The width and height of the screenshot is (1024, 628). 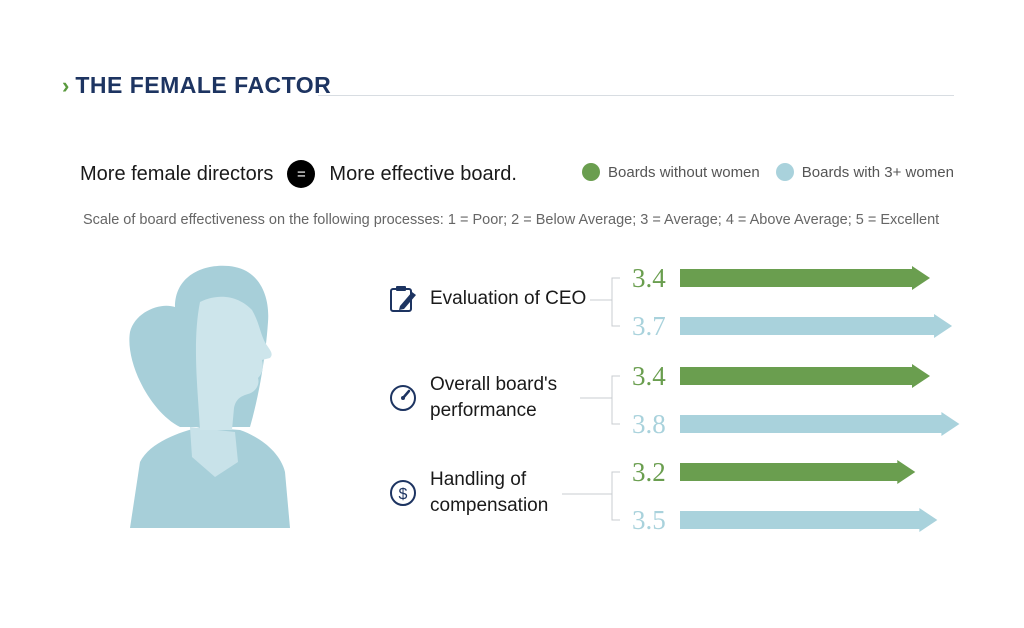 I want to click on page-title: THE FEMALE FACTOR, so click(x=203, y=85).